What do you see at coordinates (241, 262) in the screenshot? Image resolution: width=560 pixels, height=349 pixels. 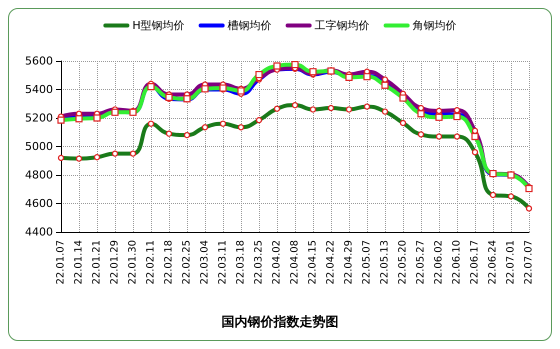 I see `x-tick-label: 22.03.18` at bounding box center [241, 262].